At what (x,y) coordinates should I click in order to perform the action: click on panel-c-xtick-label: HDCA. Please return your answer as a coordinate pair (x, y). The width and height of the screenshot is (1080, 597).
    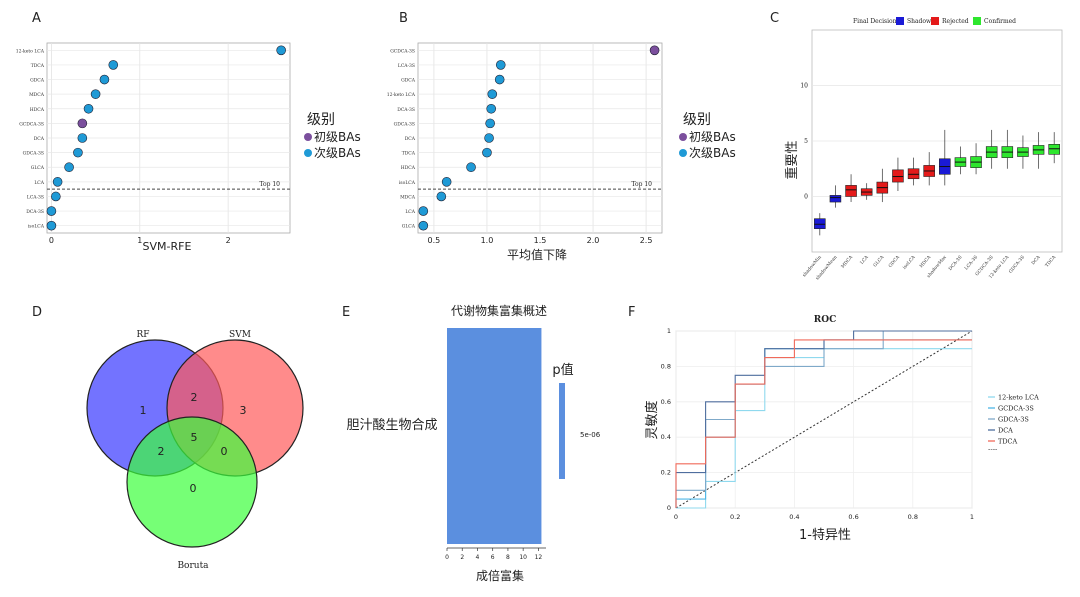
    Looking at the image, I should click on (925, 261).